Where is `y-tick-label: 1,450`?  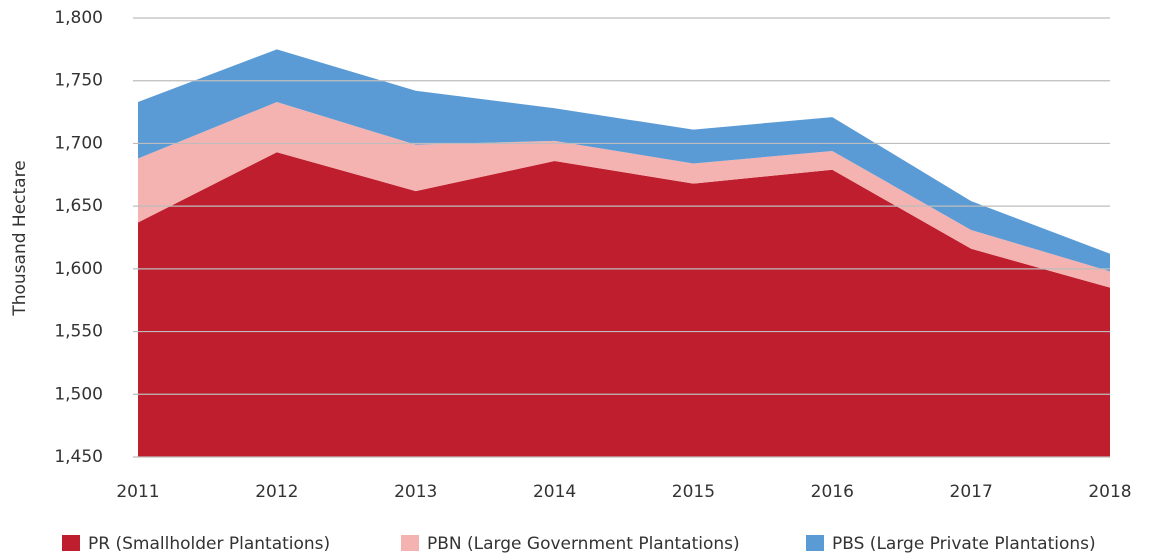 y-tick-label: 1,450 is located at coordinates (78, 457).